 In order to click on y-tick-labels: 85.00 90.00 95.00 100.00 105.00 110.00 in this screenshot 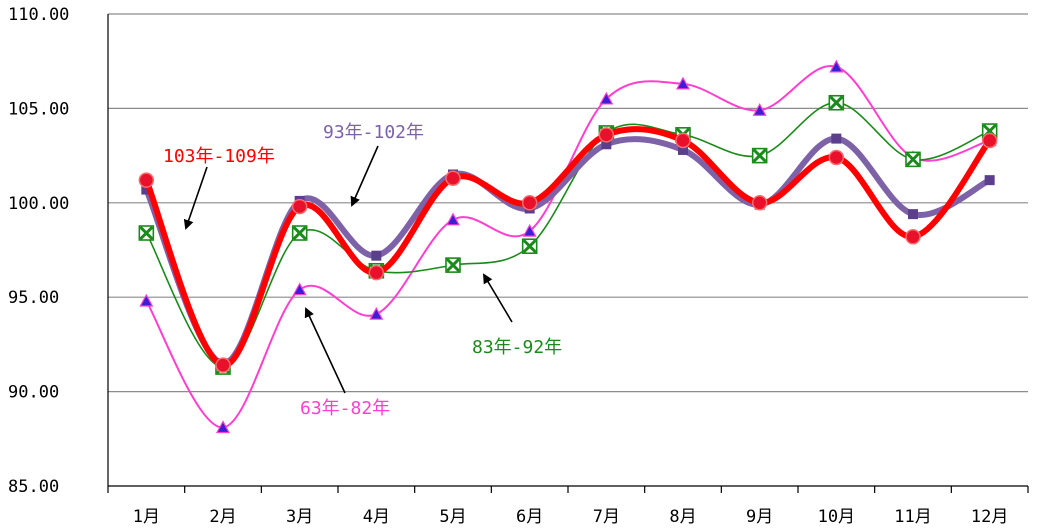, I will do `click(38, 251)`.